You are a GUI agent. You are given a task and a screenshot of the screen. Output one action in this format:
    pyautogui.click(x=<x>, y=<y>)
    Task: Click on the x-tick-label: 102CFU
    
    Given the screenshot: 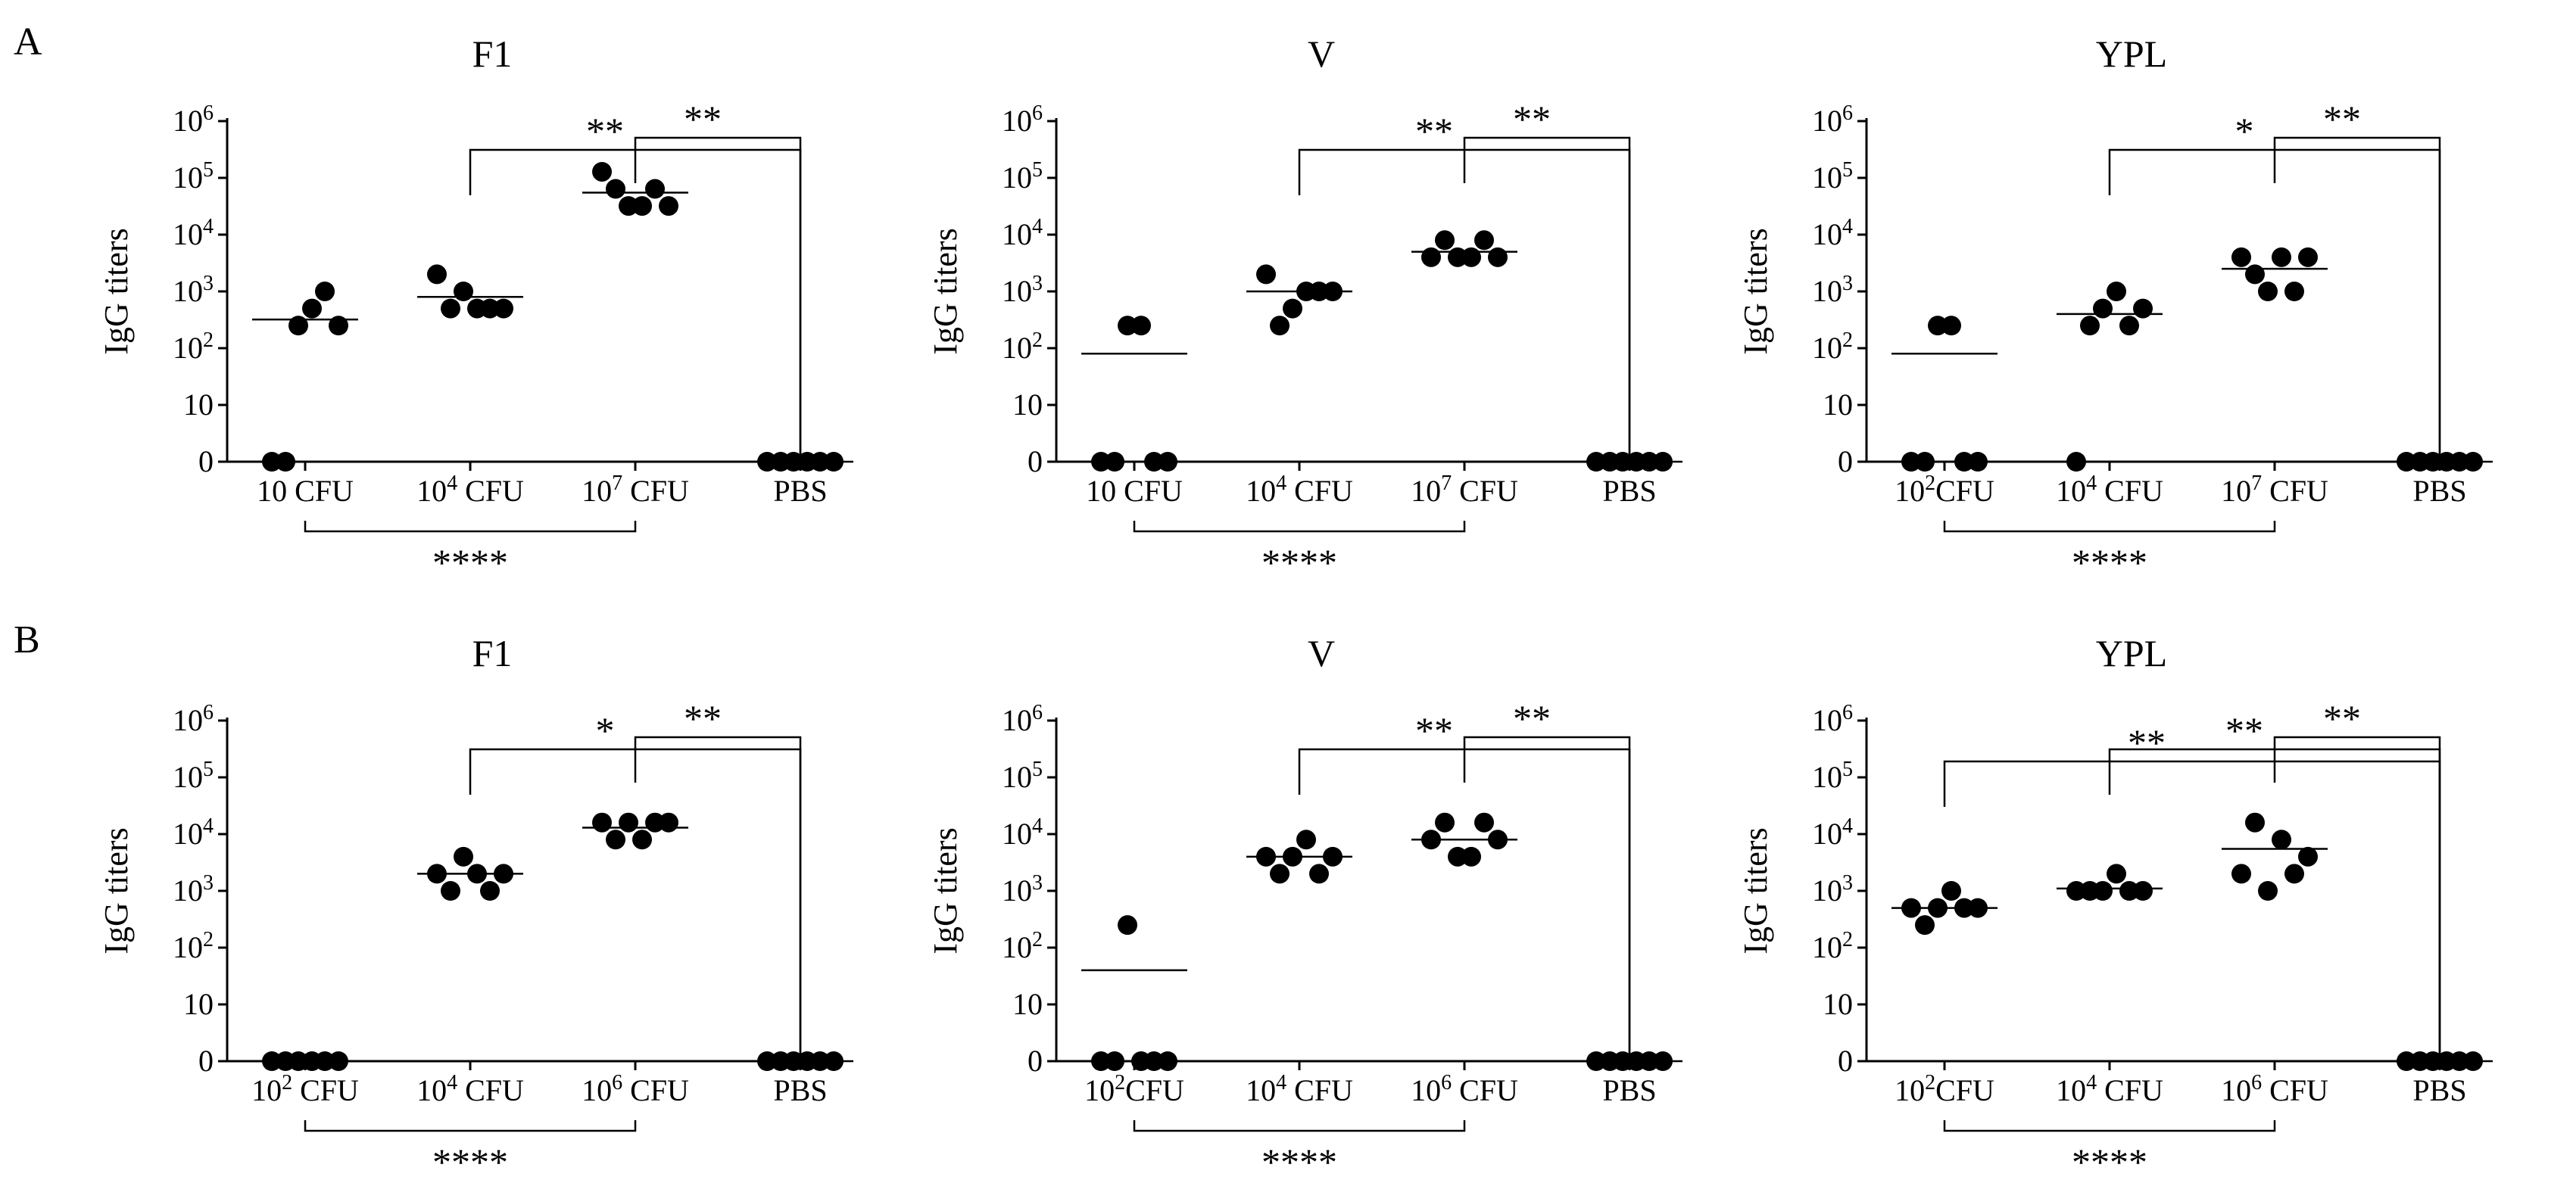 What is the action you would take?
    pyautogui.click(x=1944, y=1089)
    